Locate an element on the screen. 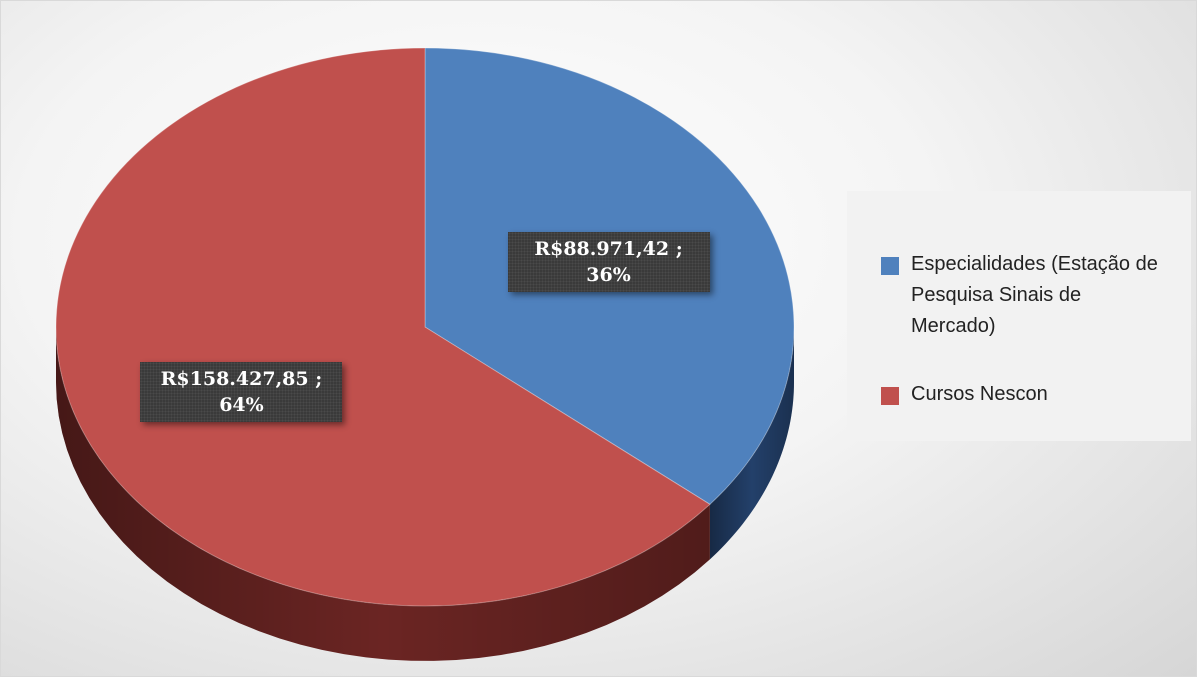 The width and height of the screenshot is (1197, 677). data-label: R$88.971,42 ; 36% is located at coordinates (608, 261).